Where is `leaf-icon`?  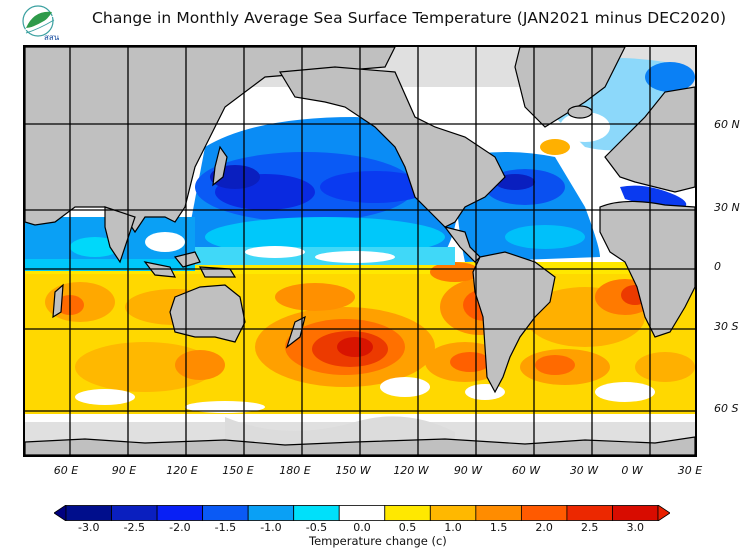
leaf-icon is located at coordinates (39, 19).